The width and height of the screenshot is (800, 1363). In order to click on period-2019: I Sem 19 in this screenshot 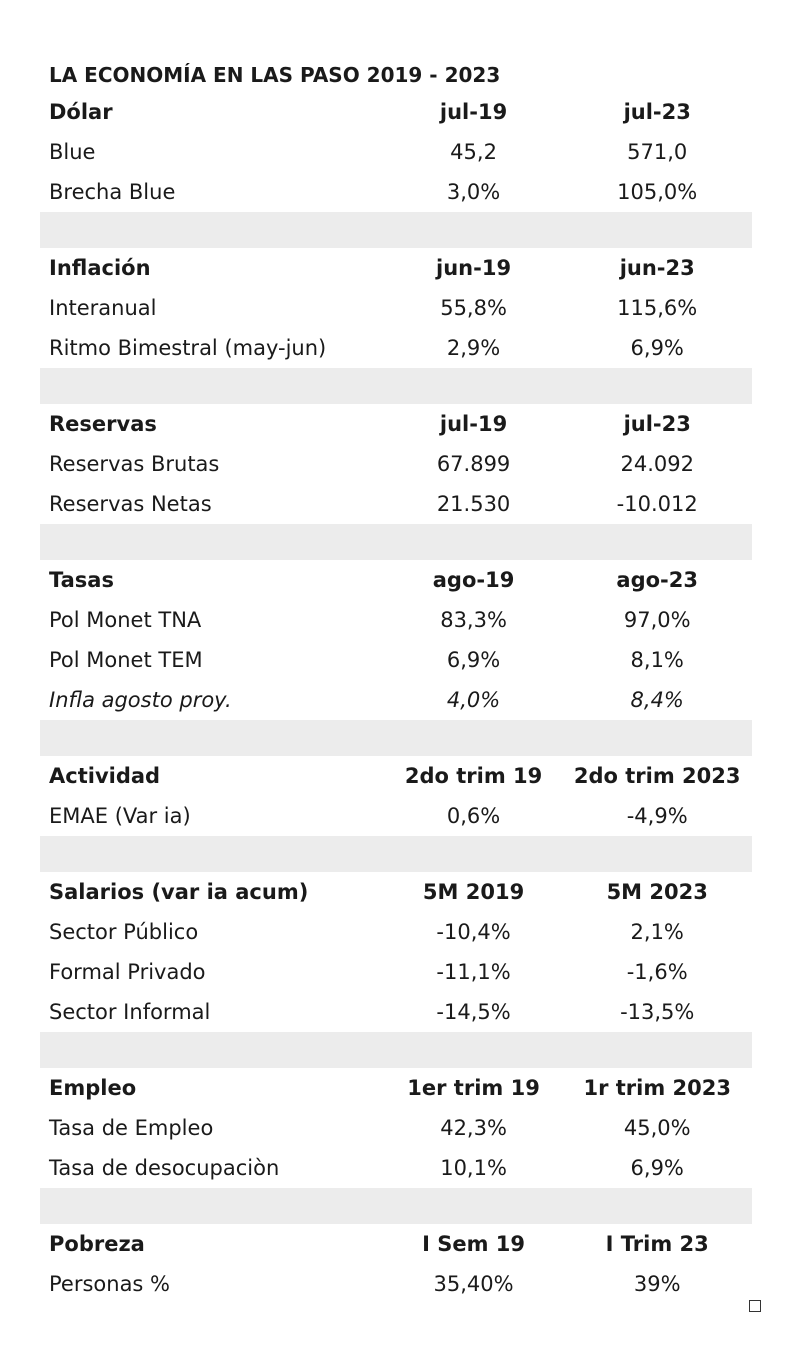, I will do `click(474, 1244)`.